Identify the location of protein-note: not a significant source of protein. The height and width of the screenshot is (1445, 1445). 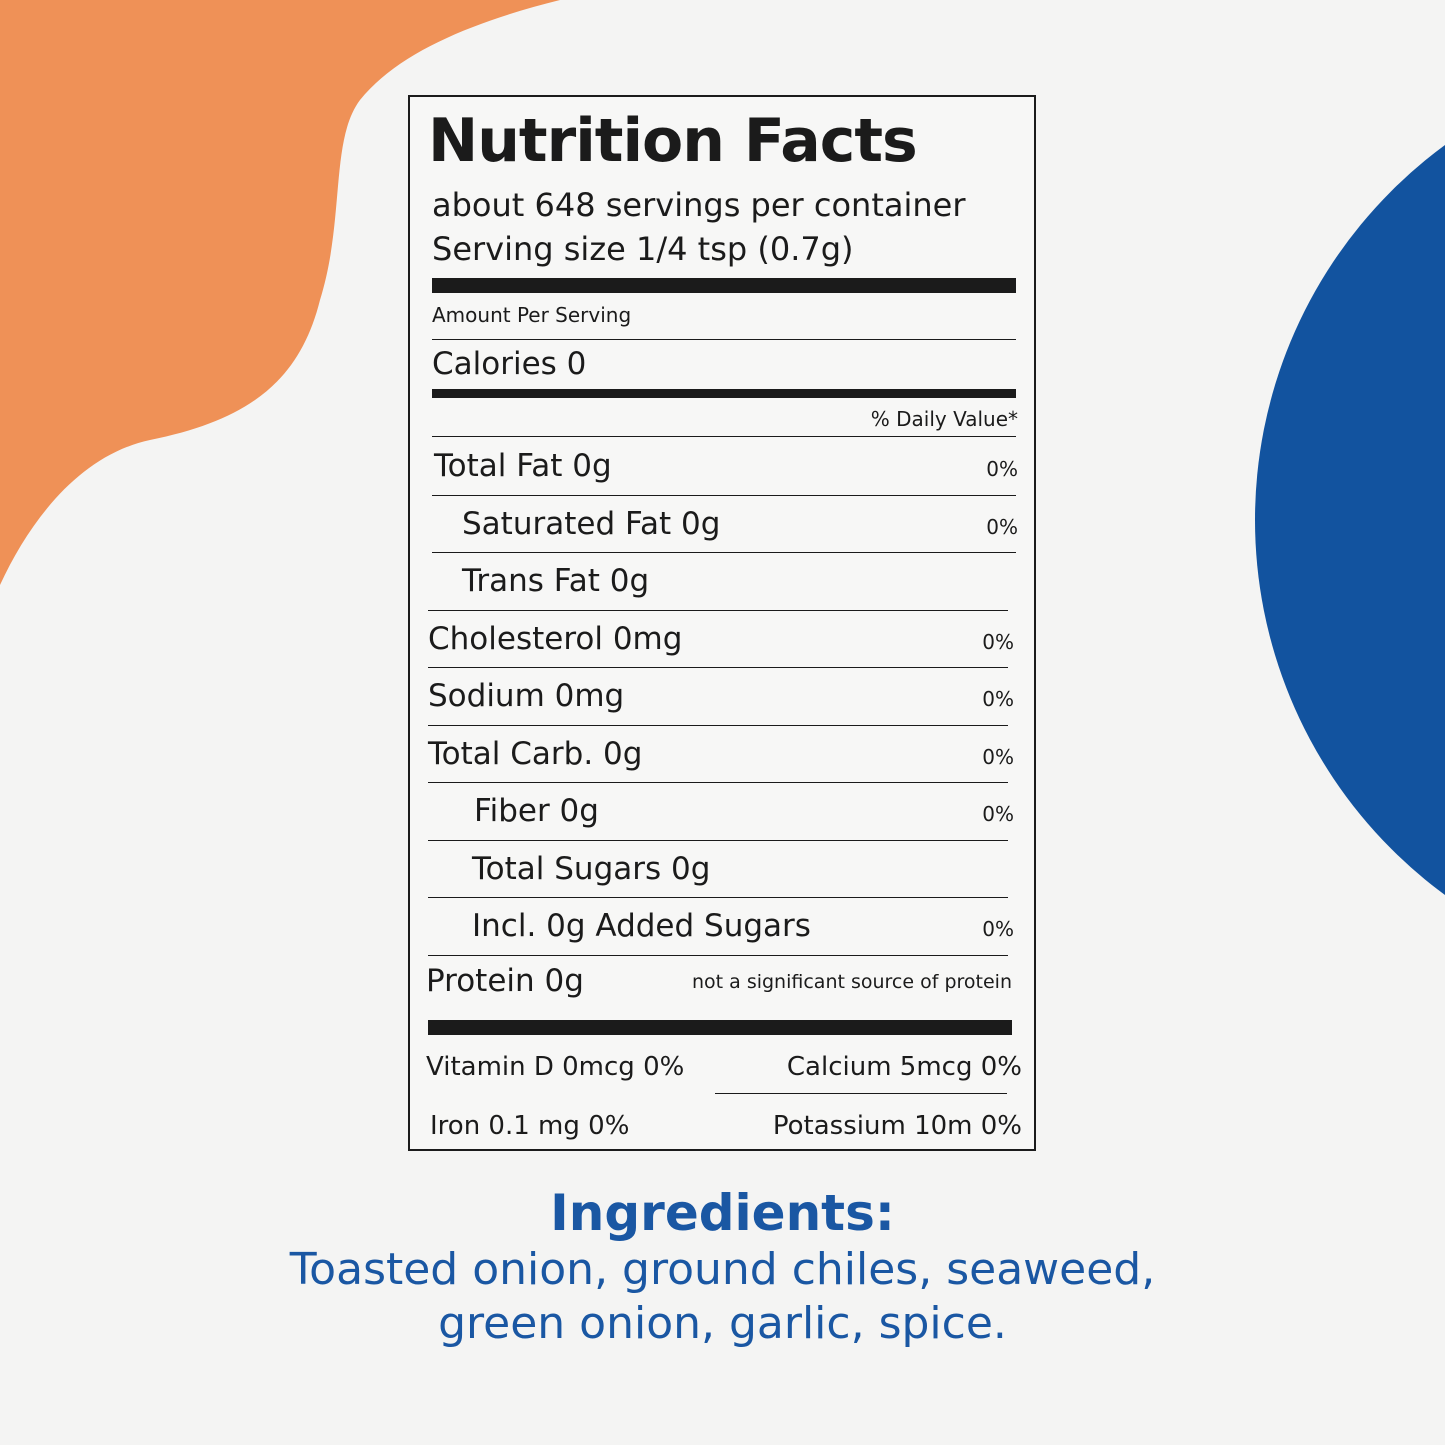
(851, 982).